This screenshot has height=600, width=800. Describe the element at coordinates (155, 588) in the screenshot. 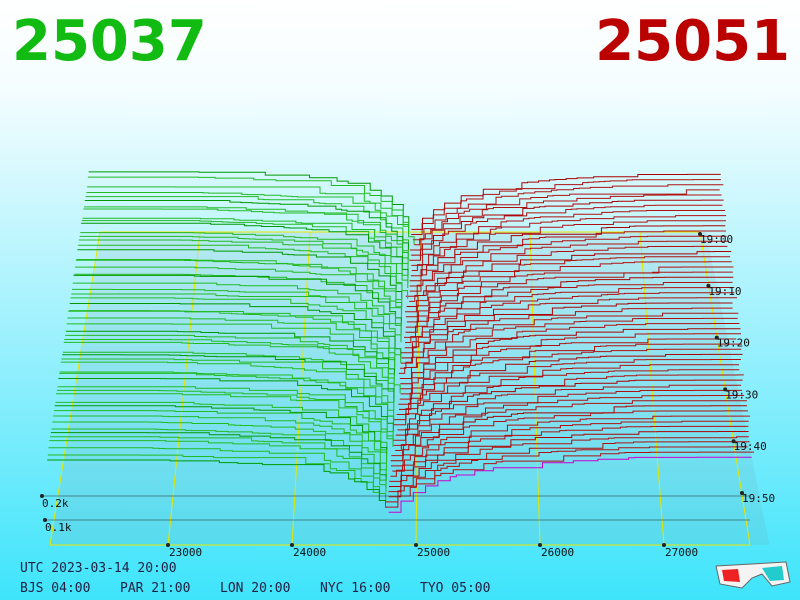

I see `zone-time: PAR 21:00` at that location.